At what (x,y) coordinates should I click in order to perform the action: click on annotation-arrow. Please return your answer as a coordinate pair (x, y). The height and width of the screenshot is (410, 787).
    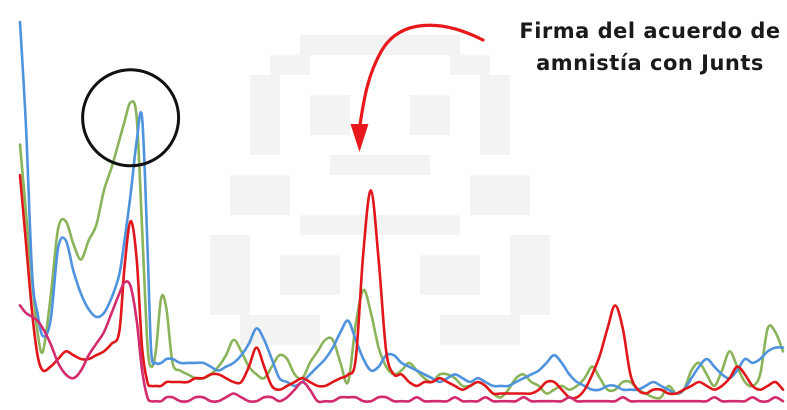
    Looking at the image, I should click on (421, 76).